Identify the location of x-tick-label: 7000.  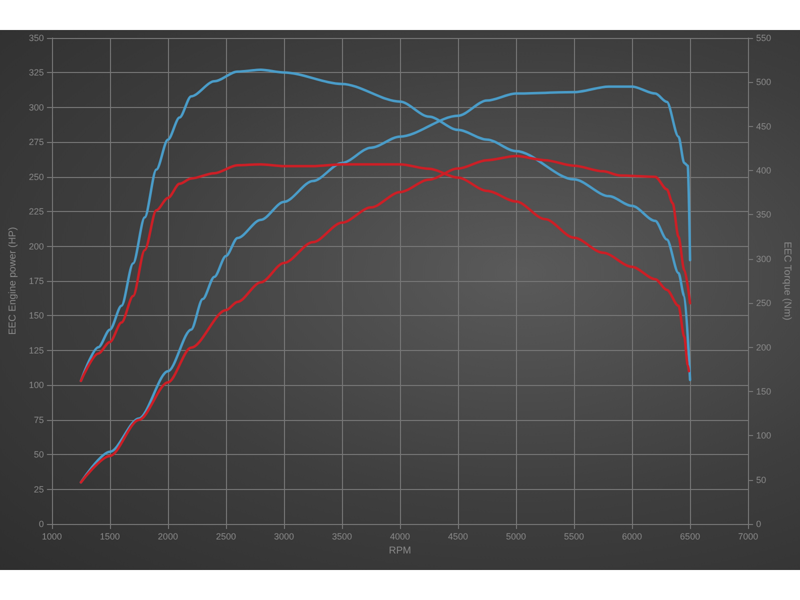
(748, 537).